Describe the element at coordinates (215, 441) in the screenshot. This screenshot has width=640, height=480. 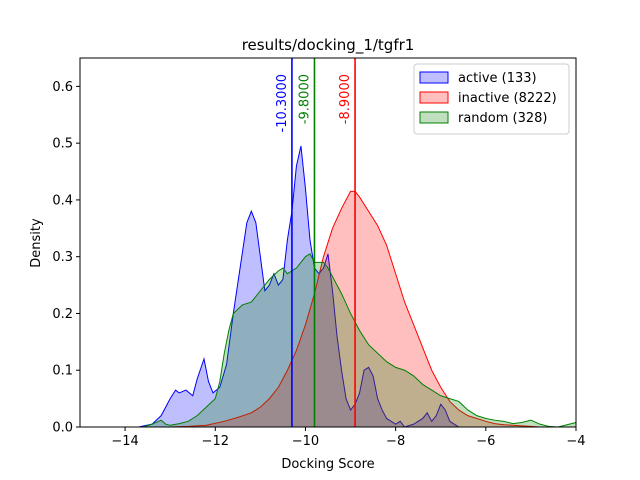
I see `x-tick-label: −12` at that location.